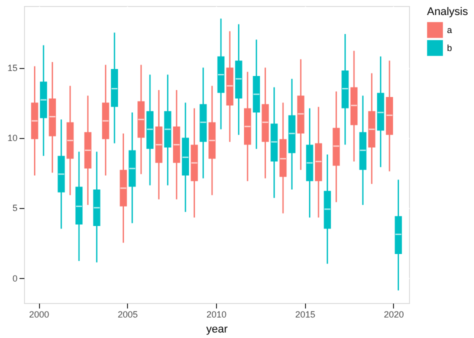 This screenshot has width=474, height=338. Describe the element at coordinates (216, 315) in the screenshot. I see `x-tick-label: 2010` at that location.